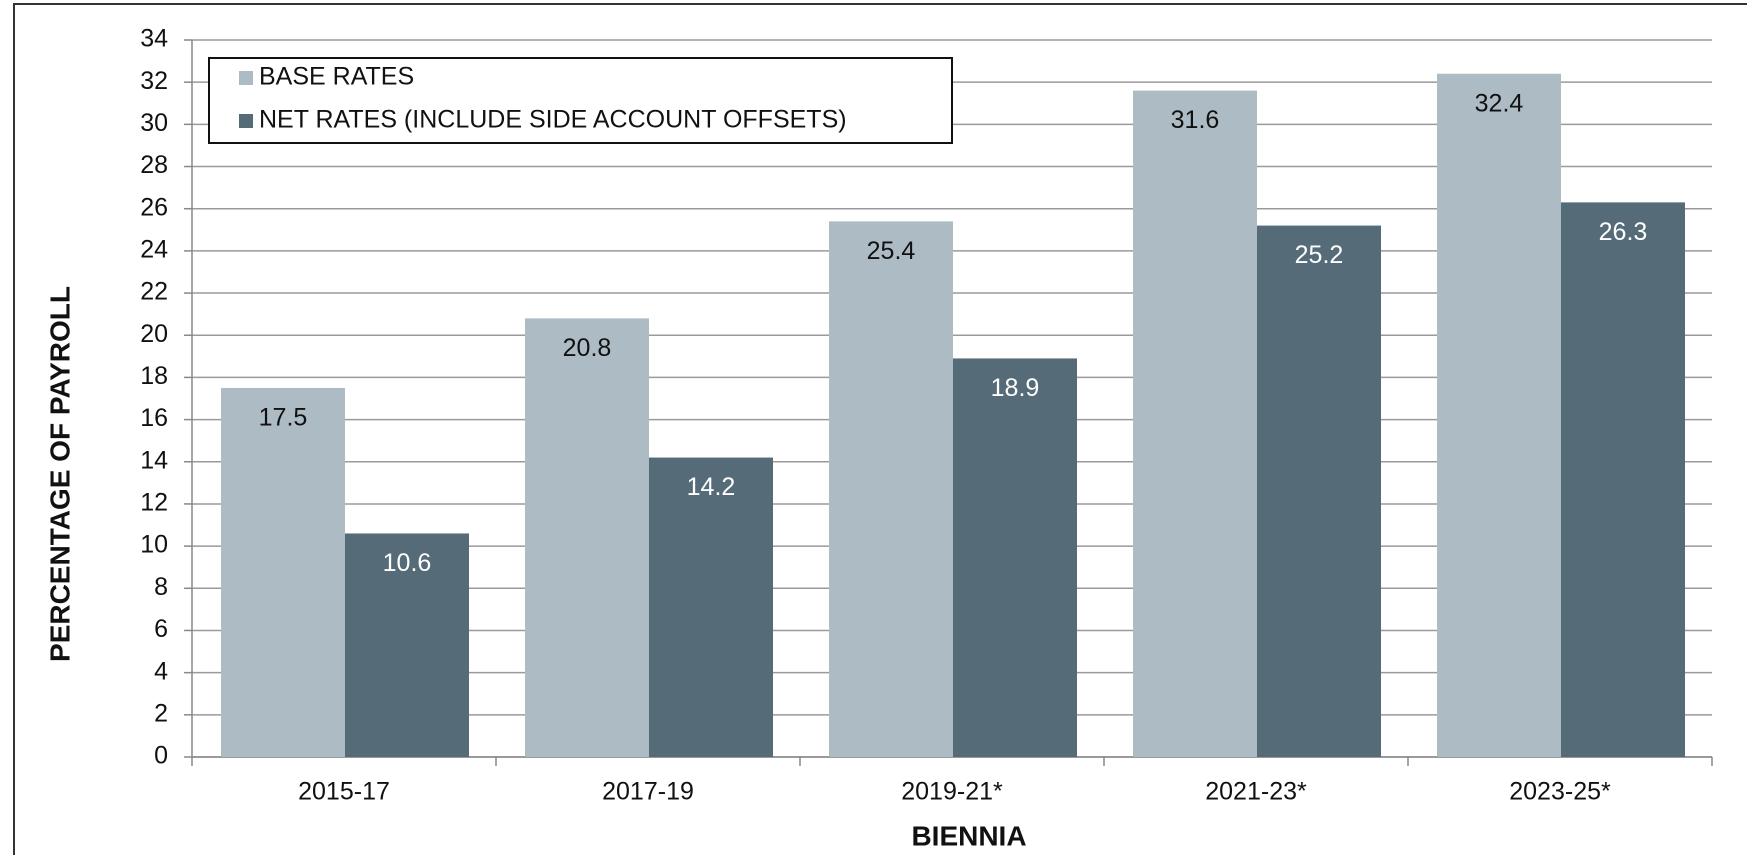  I want to click on y-tick-label: 14, so click(154, 460).